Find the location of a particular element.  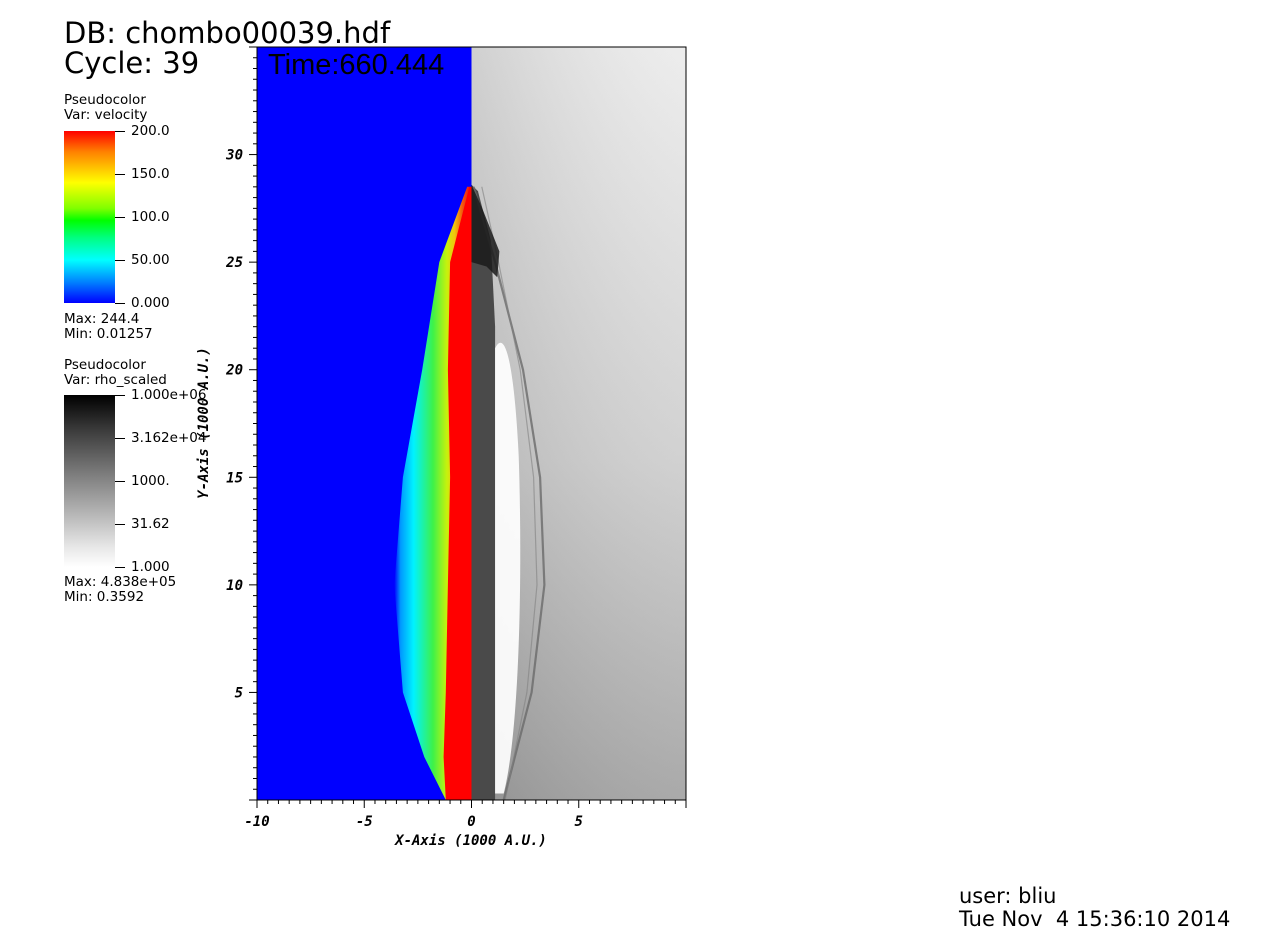

rho-legend-type: Pseudocolor is located at coordinates (105, 365).